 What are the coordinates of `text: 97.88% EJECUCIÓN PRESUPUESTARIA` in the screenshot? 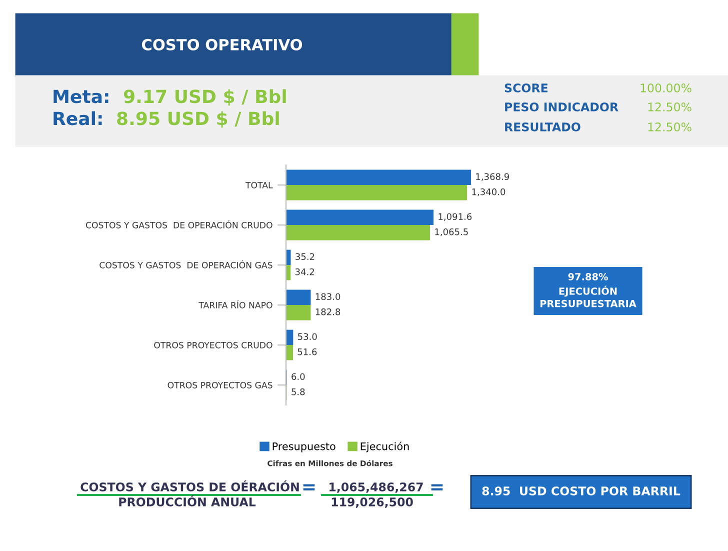 It's located at (588, 290).